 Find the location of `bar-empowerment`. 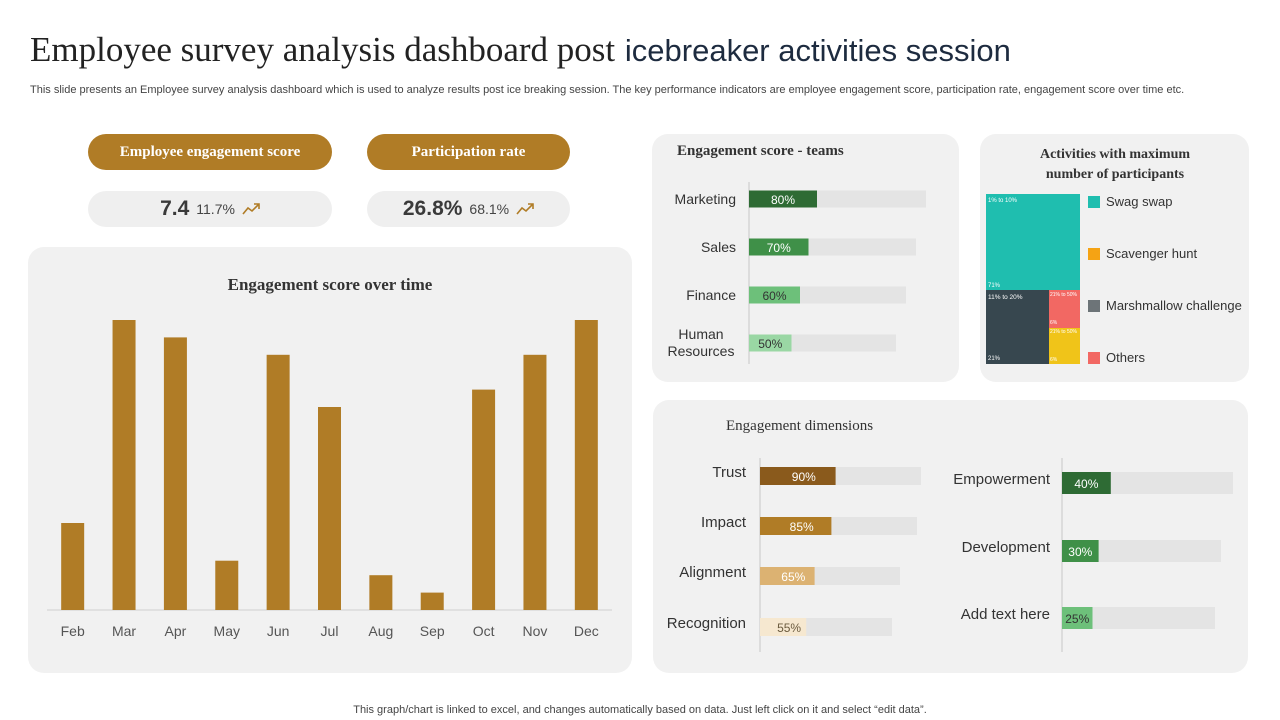

bar-empowerment is located at coordinates (1086, 483).